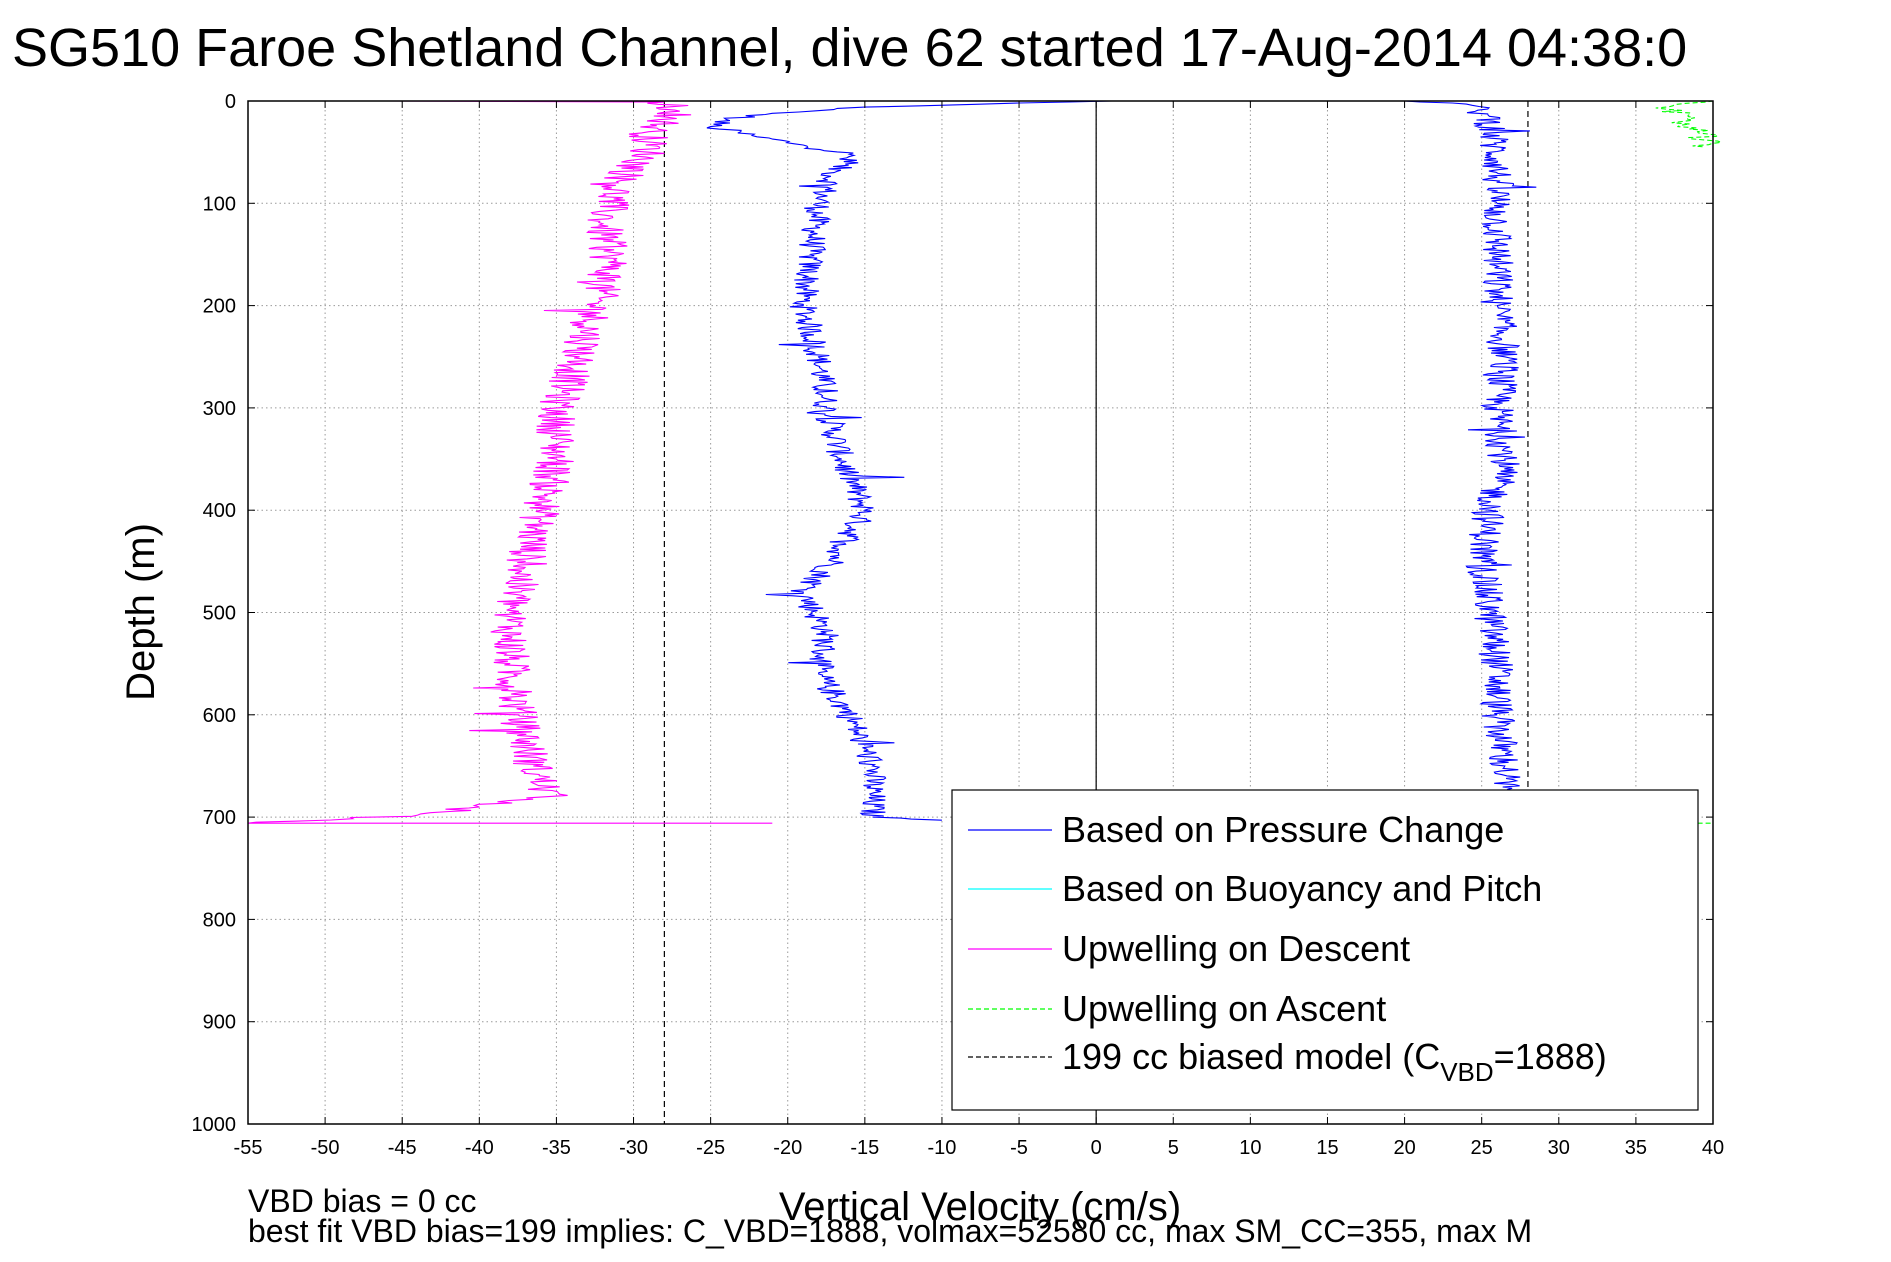 This screenshot has height=1262, width=1891. What do you see at coordinates (141, 612) in the screenshot?
I see `y-axis-label: Depth (m)` at bounding box center [141, 612].